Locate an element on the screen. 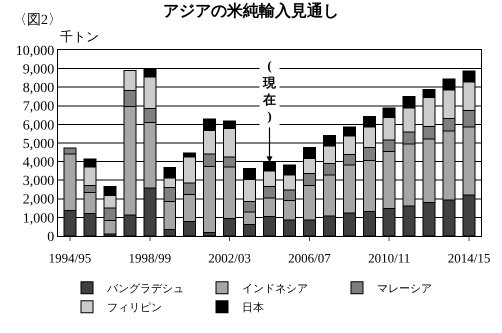  y-tick-label: 2,000 is located at coordinates (38, 200).